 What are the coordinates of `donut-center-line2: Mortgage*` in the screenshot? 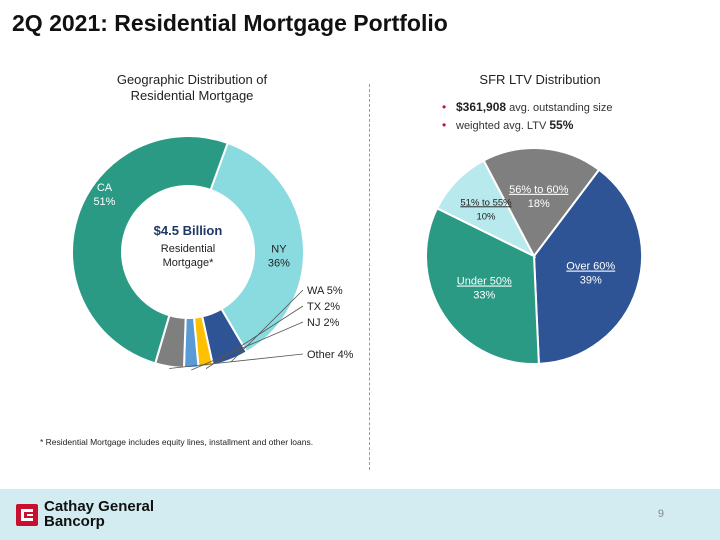 It's located at (188, 263).